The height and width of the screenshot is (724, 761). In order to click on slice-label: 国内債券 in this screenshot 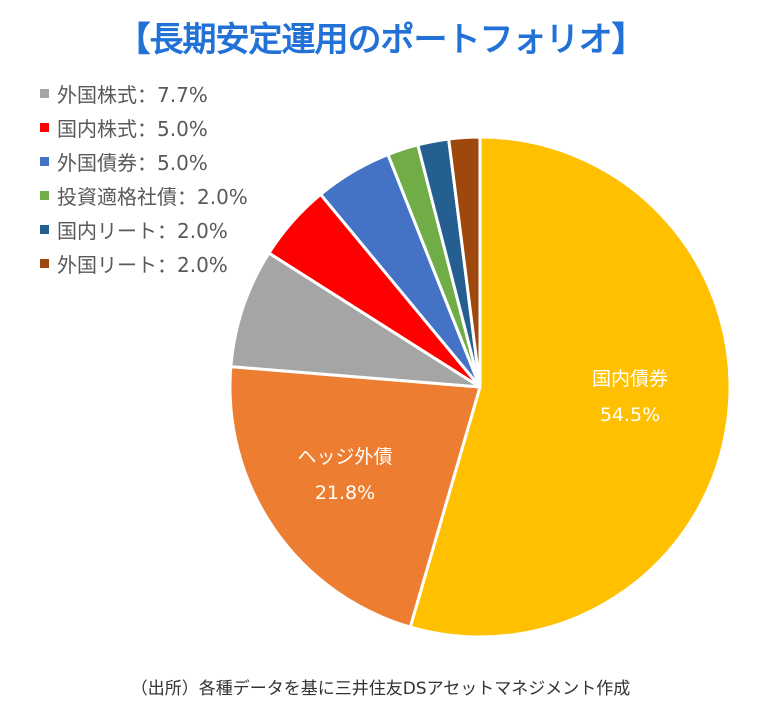, I will do `click(630, 379)`.